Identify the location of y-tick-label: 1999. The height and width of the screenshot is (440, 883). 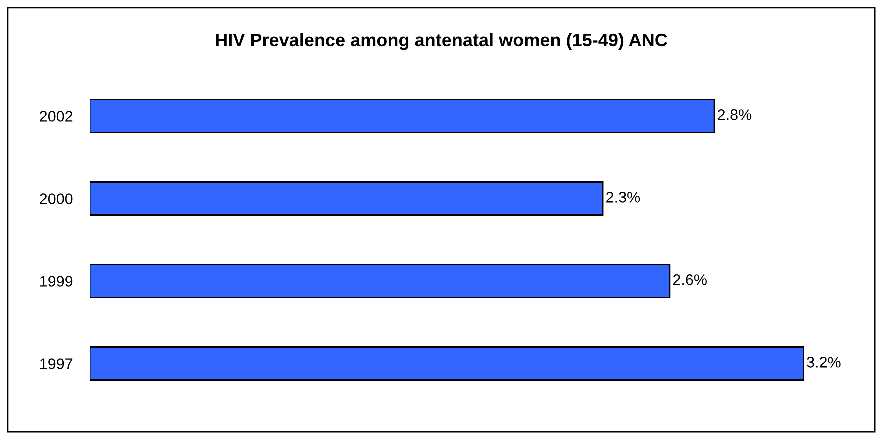
(56, 281).